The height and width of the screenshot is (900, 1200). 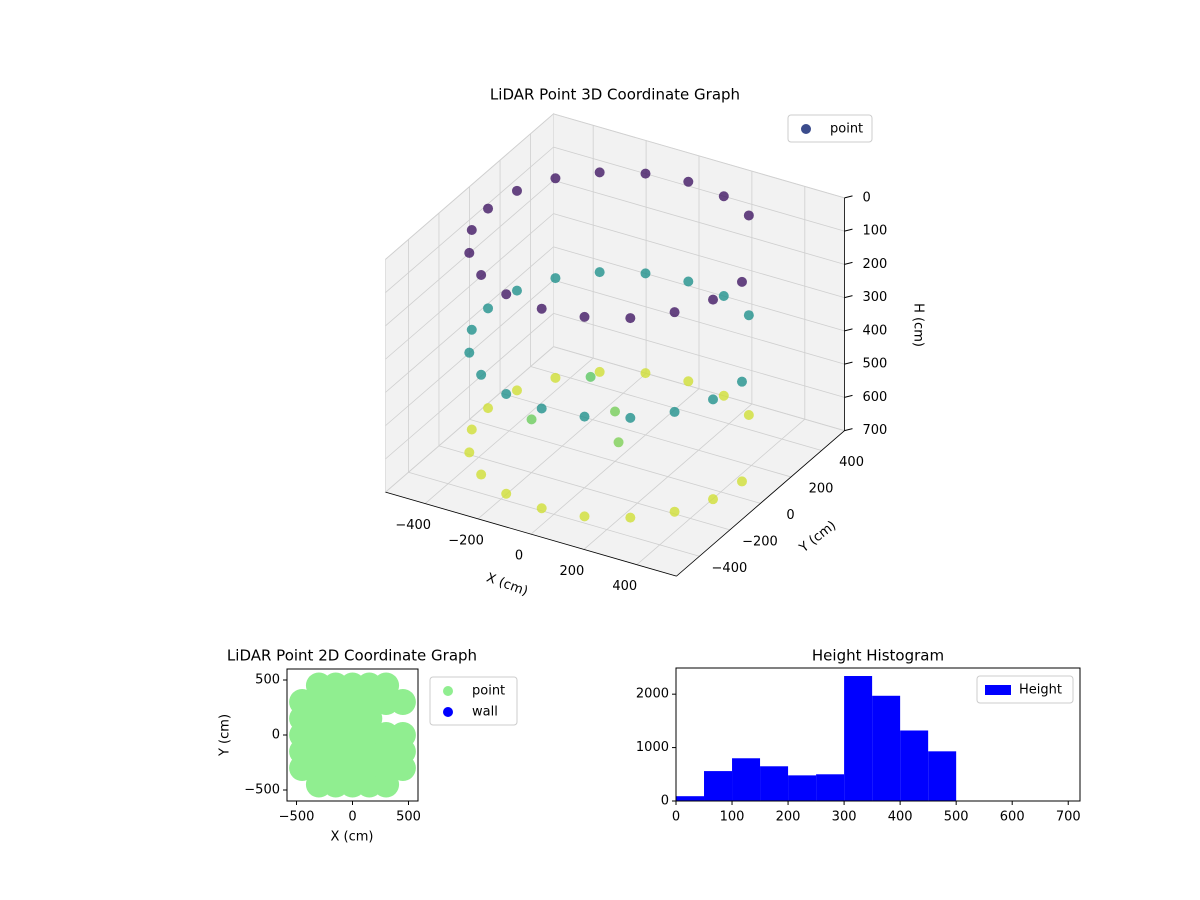 I want to click on z-tick-label: 500, so click(x=874, y=364).